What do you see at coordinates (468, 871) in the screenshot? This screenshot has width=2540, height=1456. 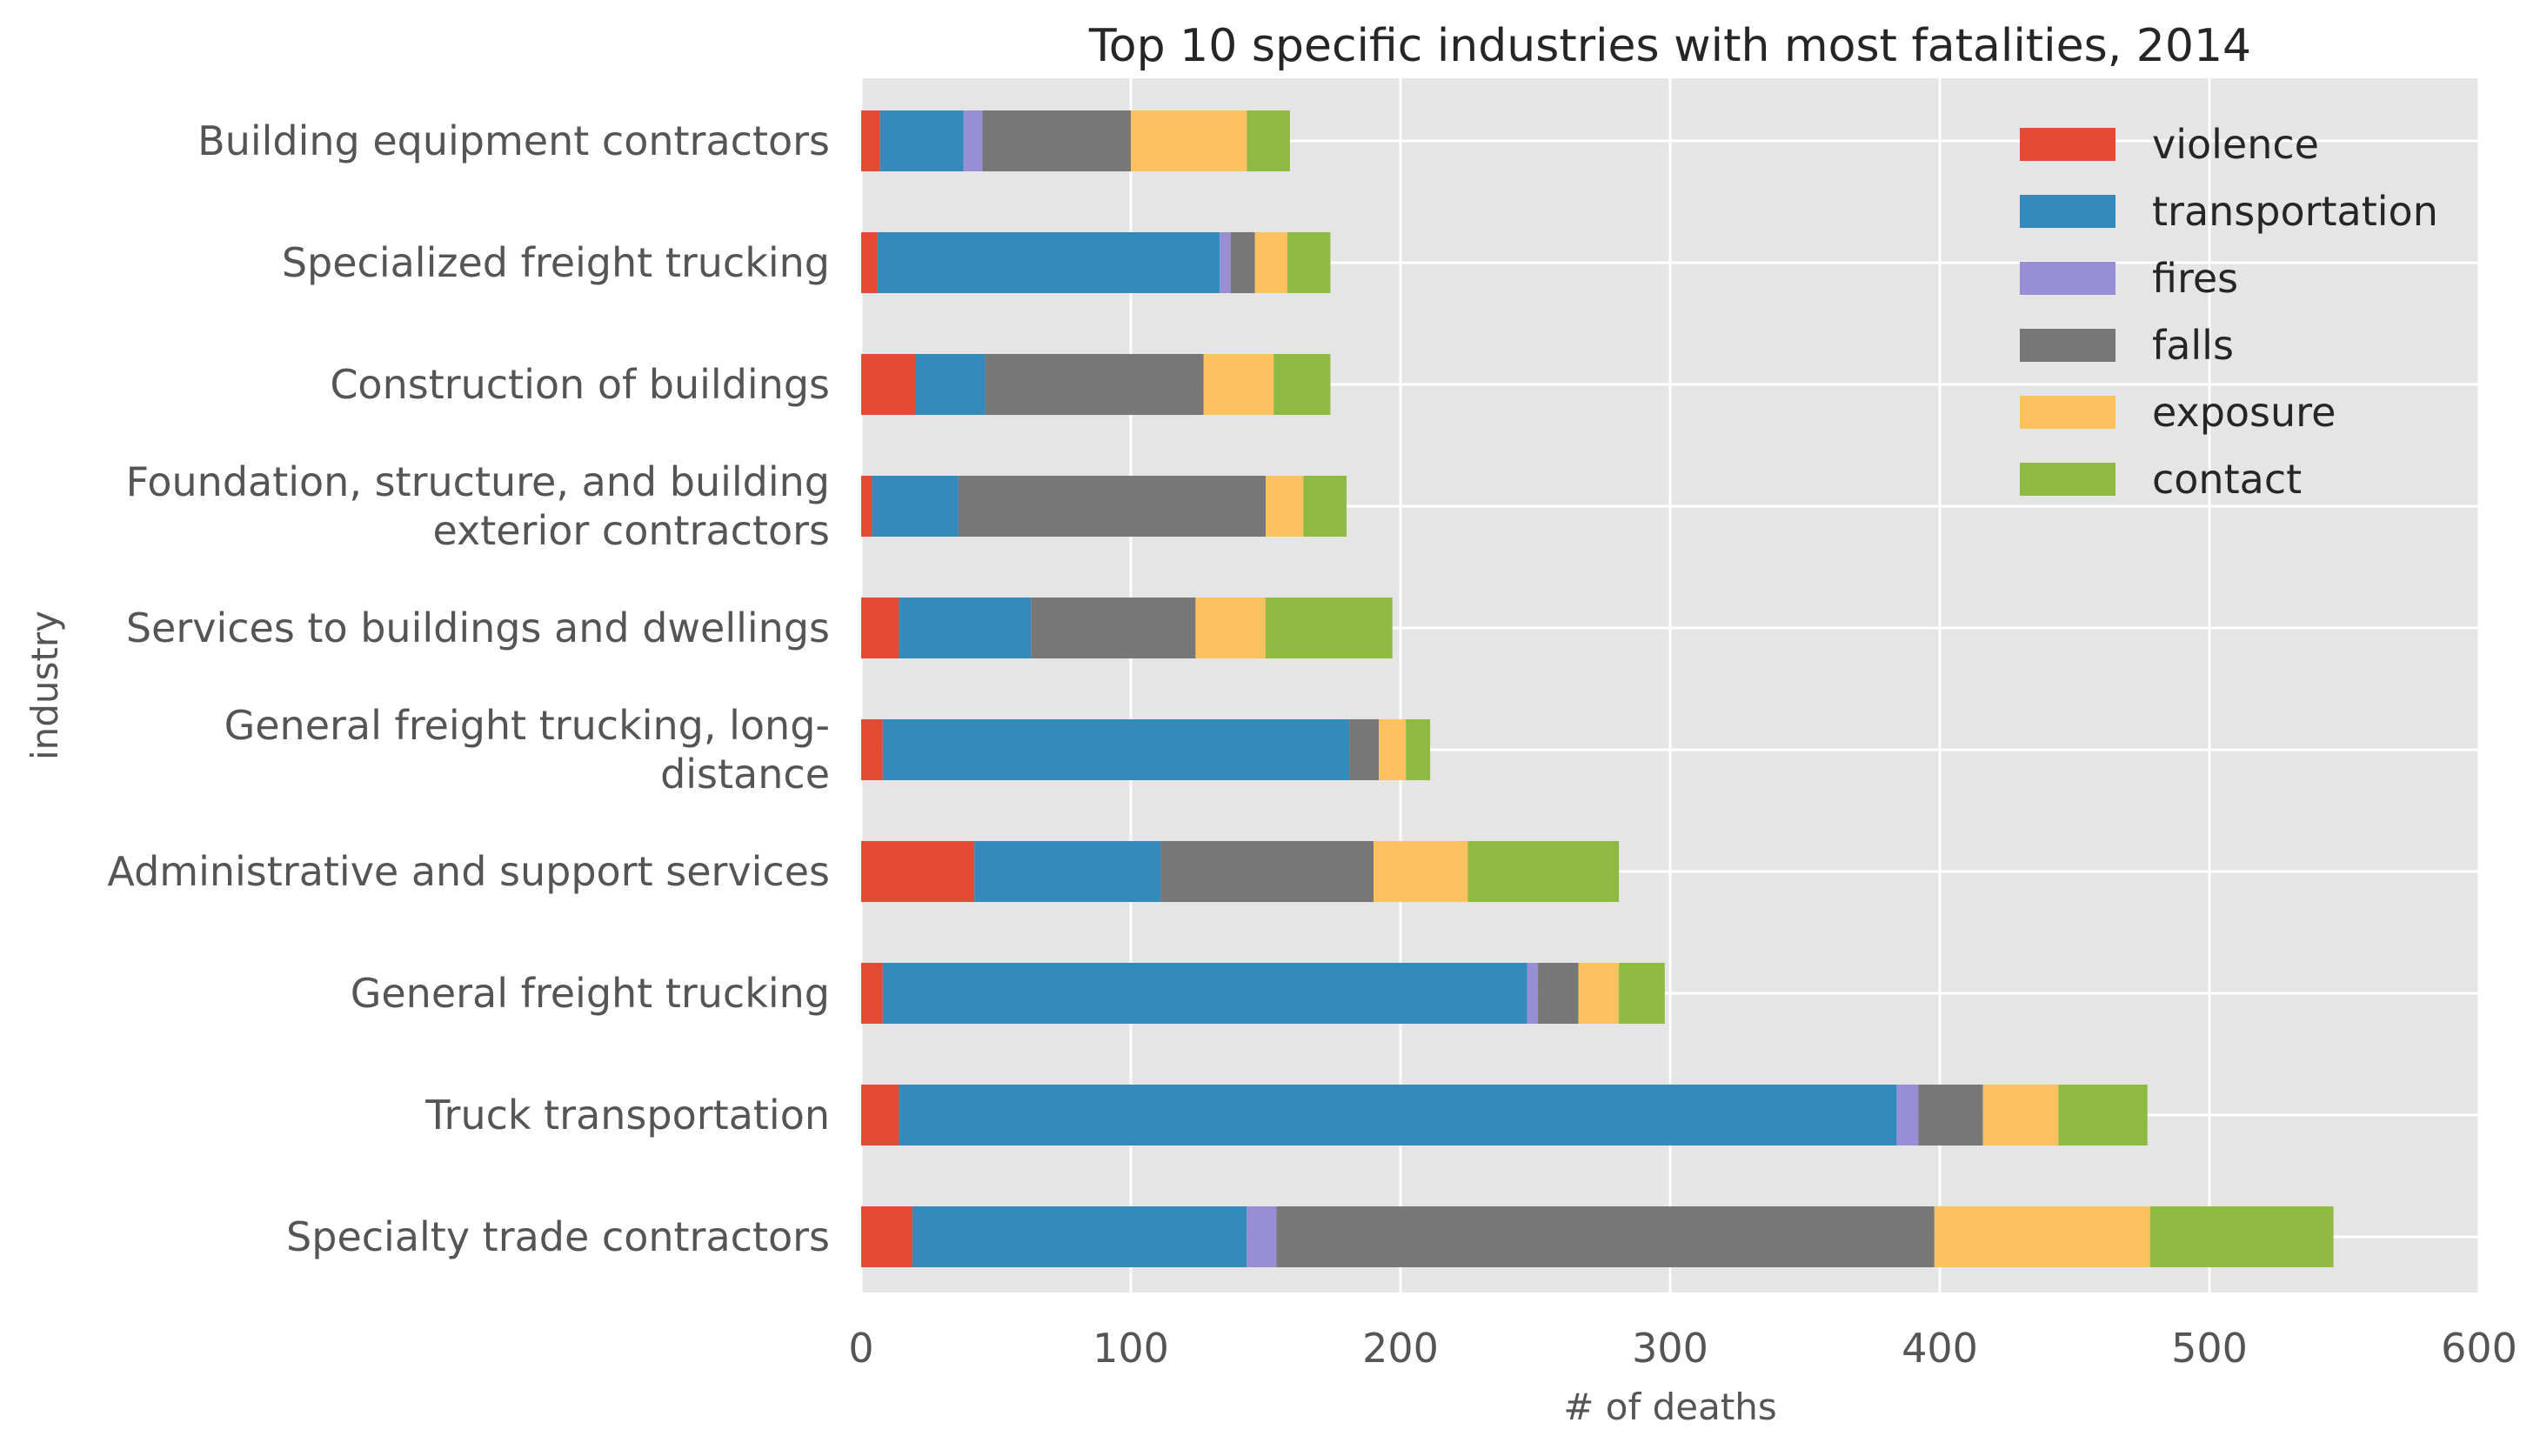 I see `y-tick-label: Administrative and support services` at bounding box center [468, 871].